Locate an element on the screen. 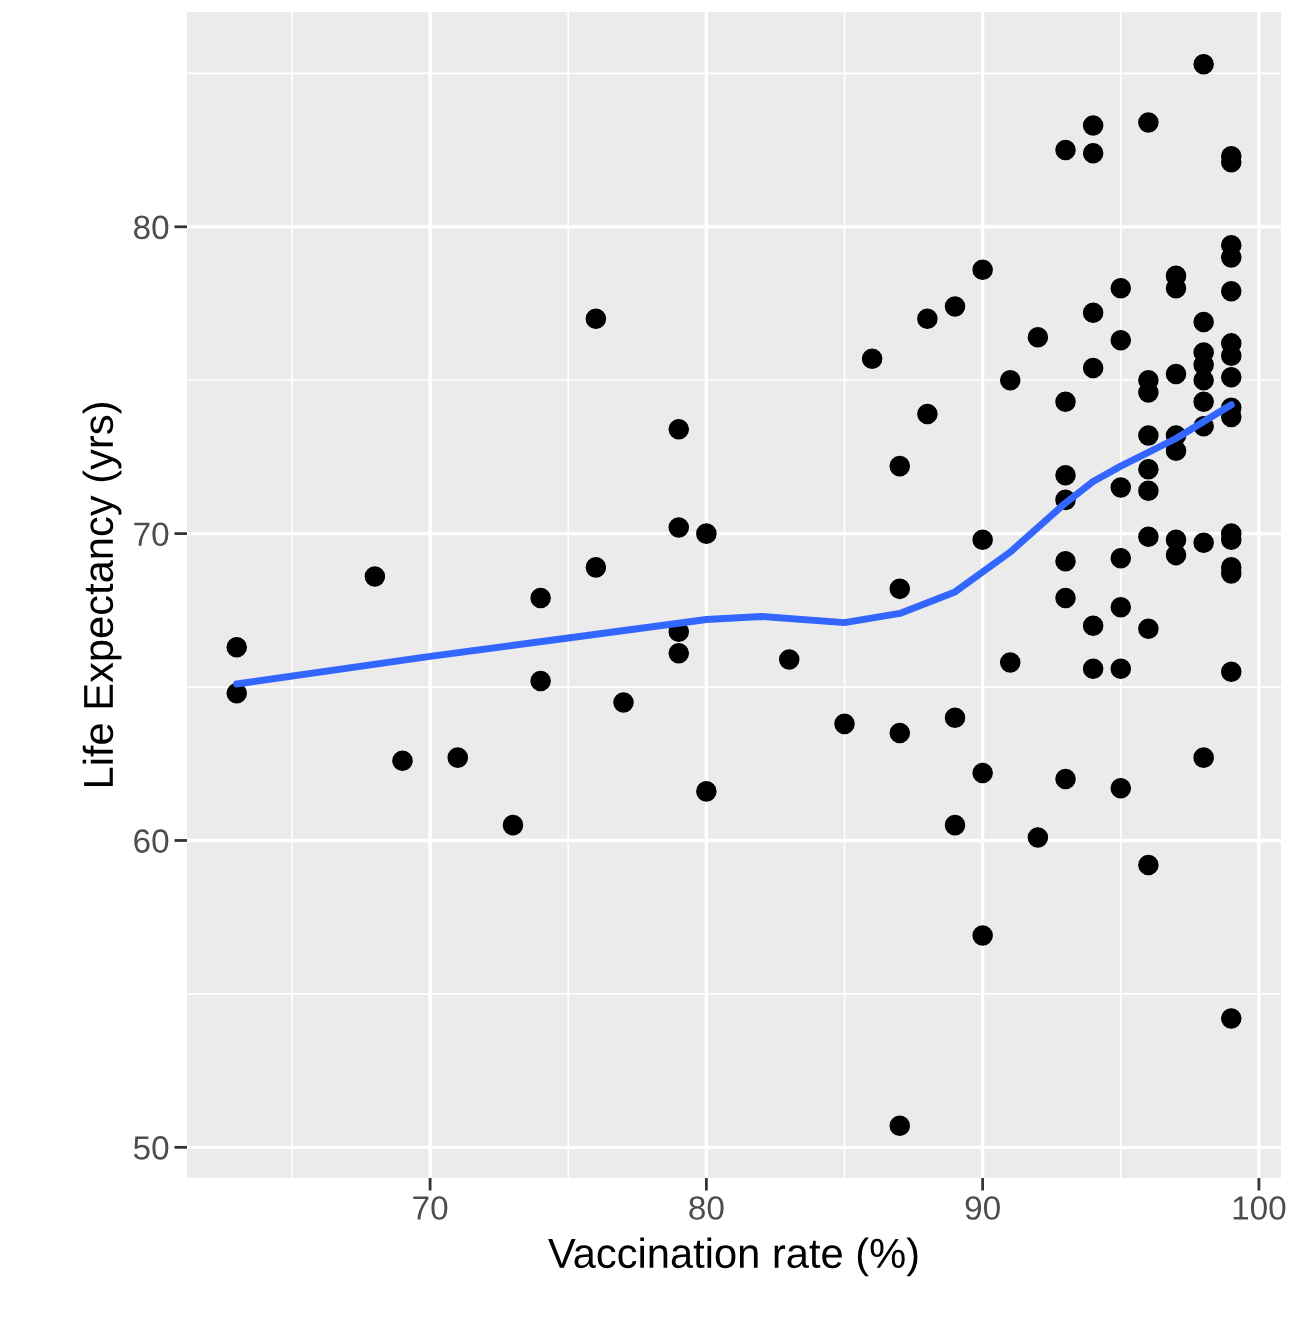 The height and width of the screenshot is (1327, 1304). y-tick-label: 60 is located at coordinates (151, 841).